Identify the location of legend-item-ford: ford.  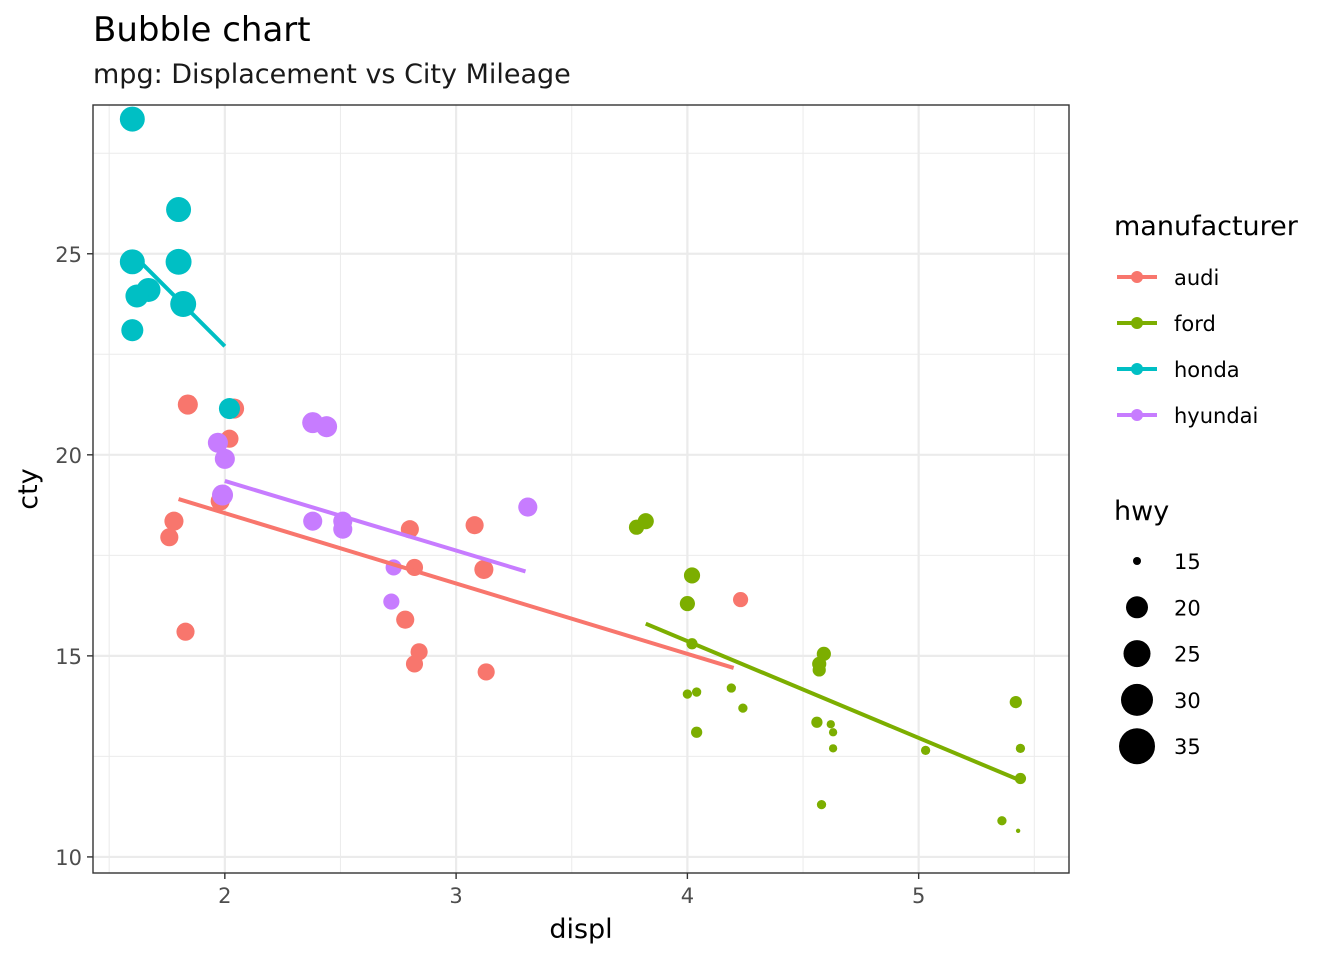
(1166, 324).